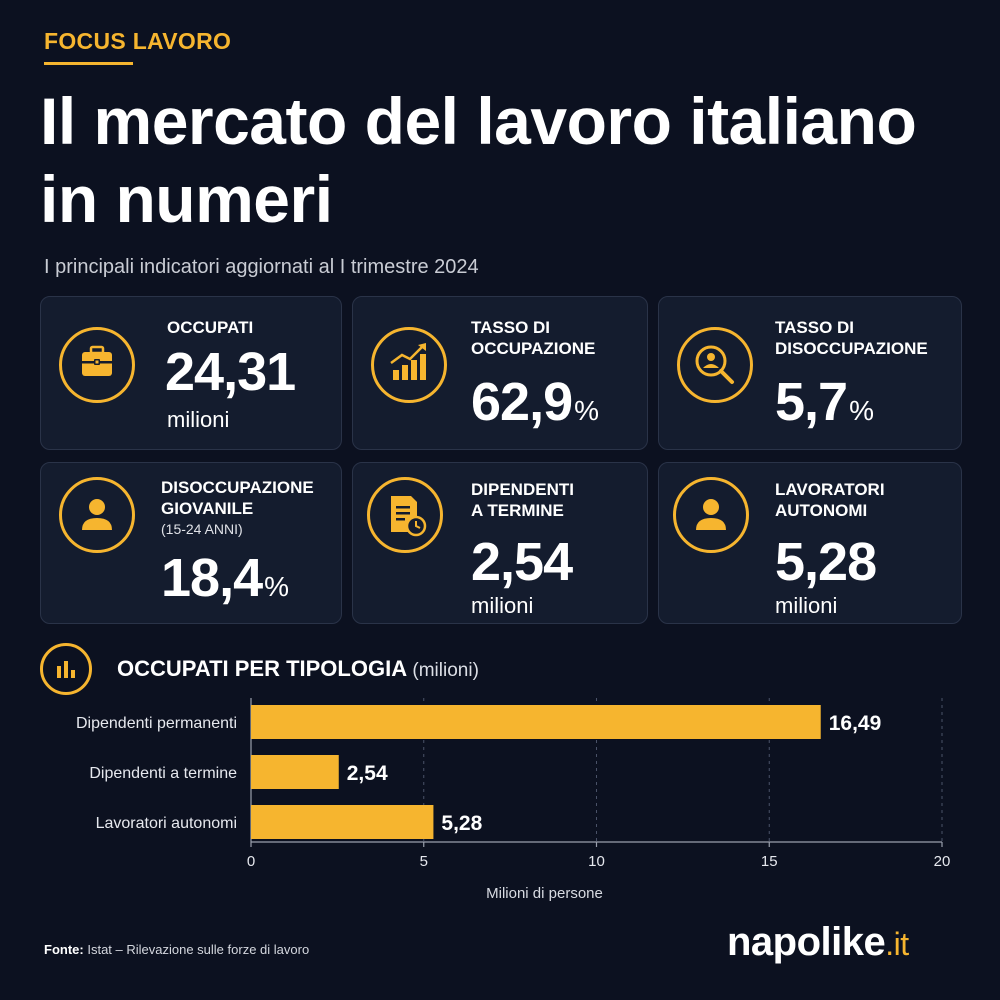 This screenshot has width=1000, height=1000. I want to click on card-label-line-2: AUTONOMI, so click(821, 510).